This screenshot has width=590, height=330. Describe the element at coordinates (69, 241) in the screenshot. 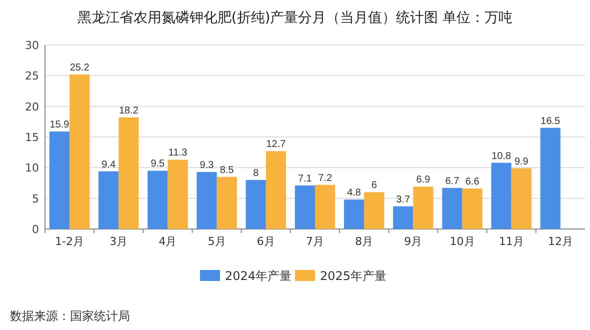

I see `x-tick-label: 1-2月` at that location.